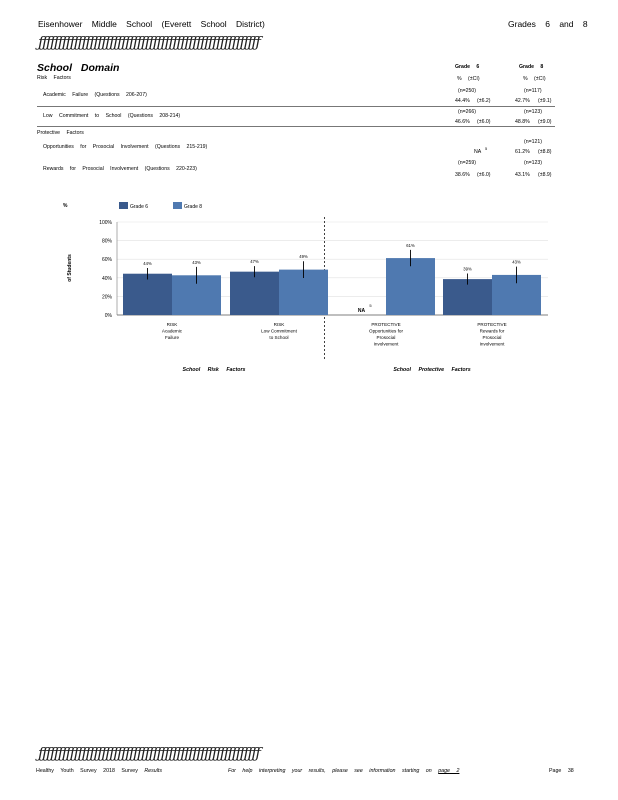  I want to click on category-label: to School, so click(278, 337).